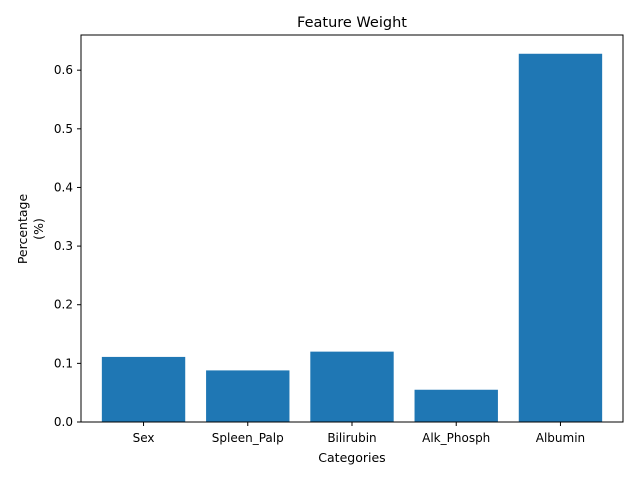 The width and height of the screenshot is (640, 484). I want to click on x-tick-label-spleen-palp: Spleen_Palp, so click(248, 438).